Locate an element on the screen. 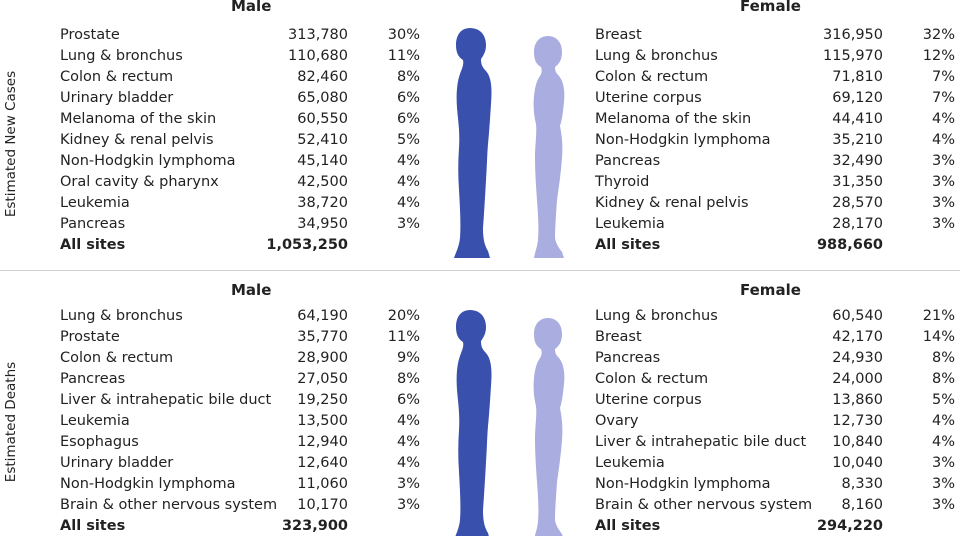  table-row: Pancreas 24,930 8% is located at coordinates (480, 358).